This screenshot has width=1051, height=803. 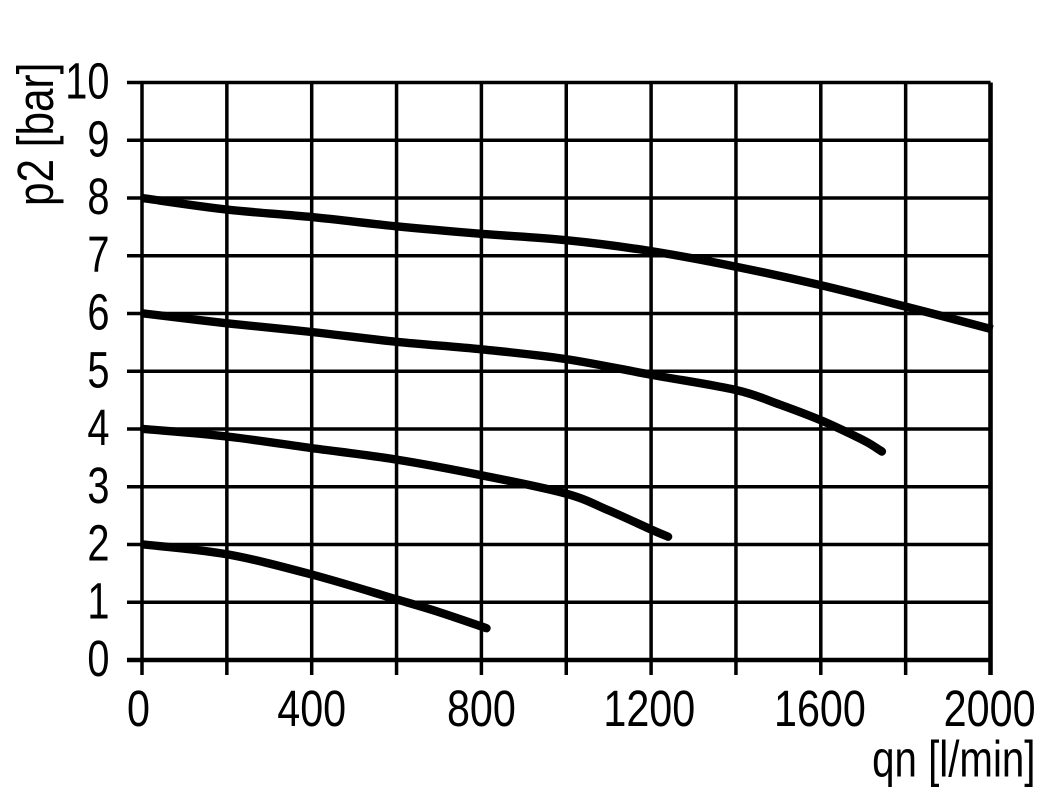 What do you see at coordinates (649, 708) in the screenshot?
I see `svg-text: 1200` at bounding box center [649, 708].